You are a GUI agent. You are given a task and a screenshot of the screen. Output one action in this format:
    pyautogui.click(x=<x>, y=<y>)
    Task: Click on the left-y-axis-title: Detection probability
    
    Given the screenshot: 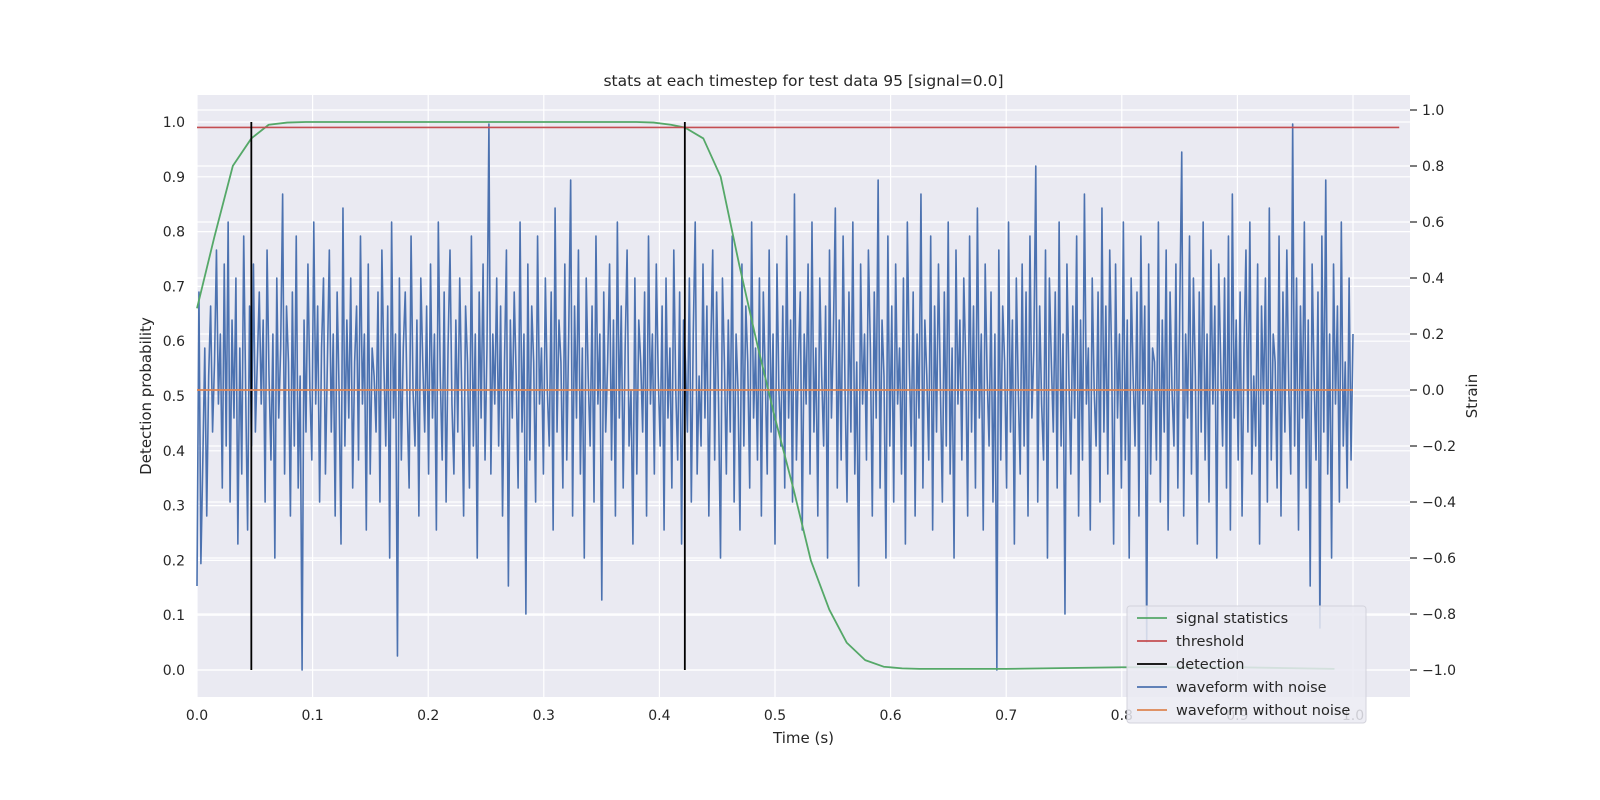 What is the action you would take?
    pyautogui.click(x=146, y=396)
    